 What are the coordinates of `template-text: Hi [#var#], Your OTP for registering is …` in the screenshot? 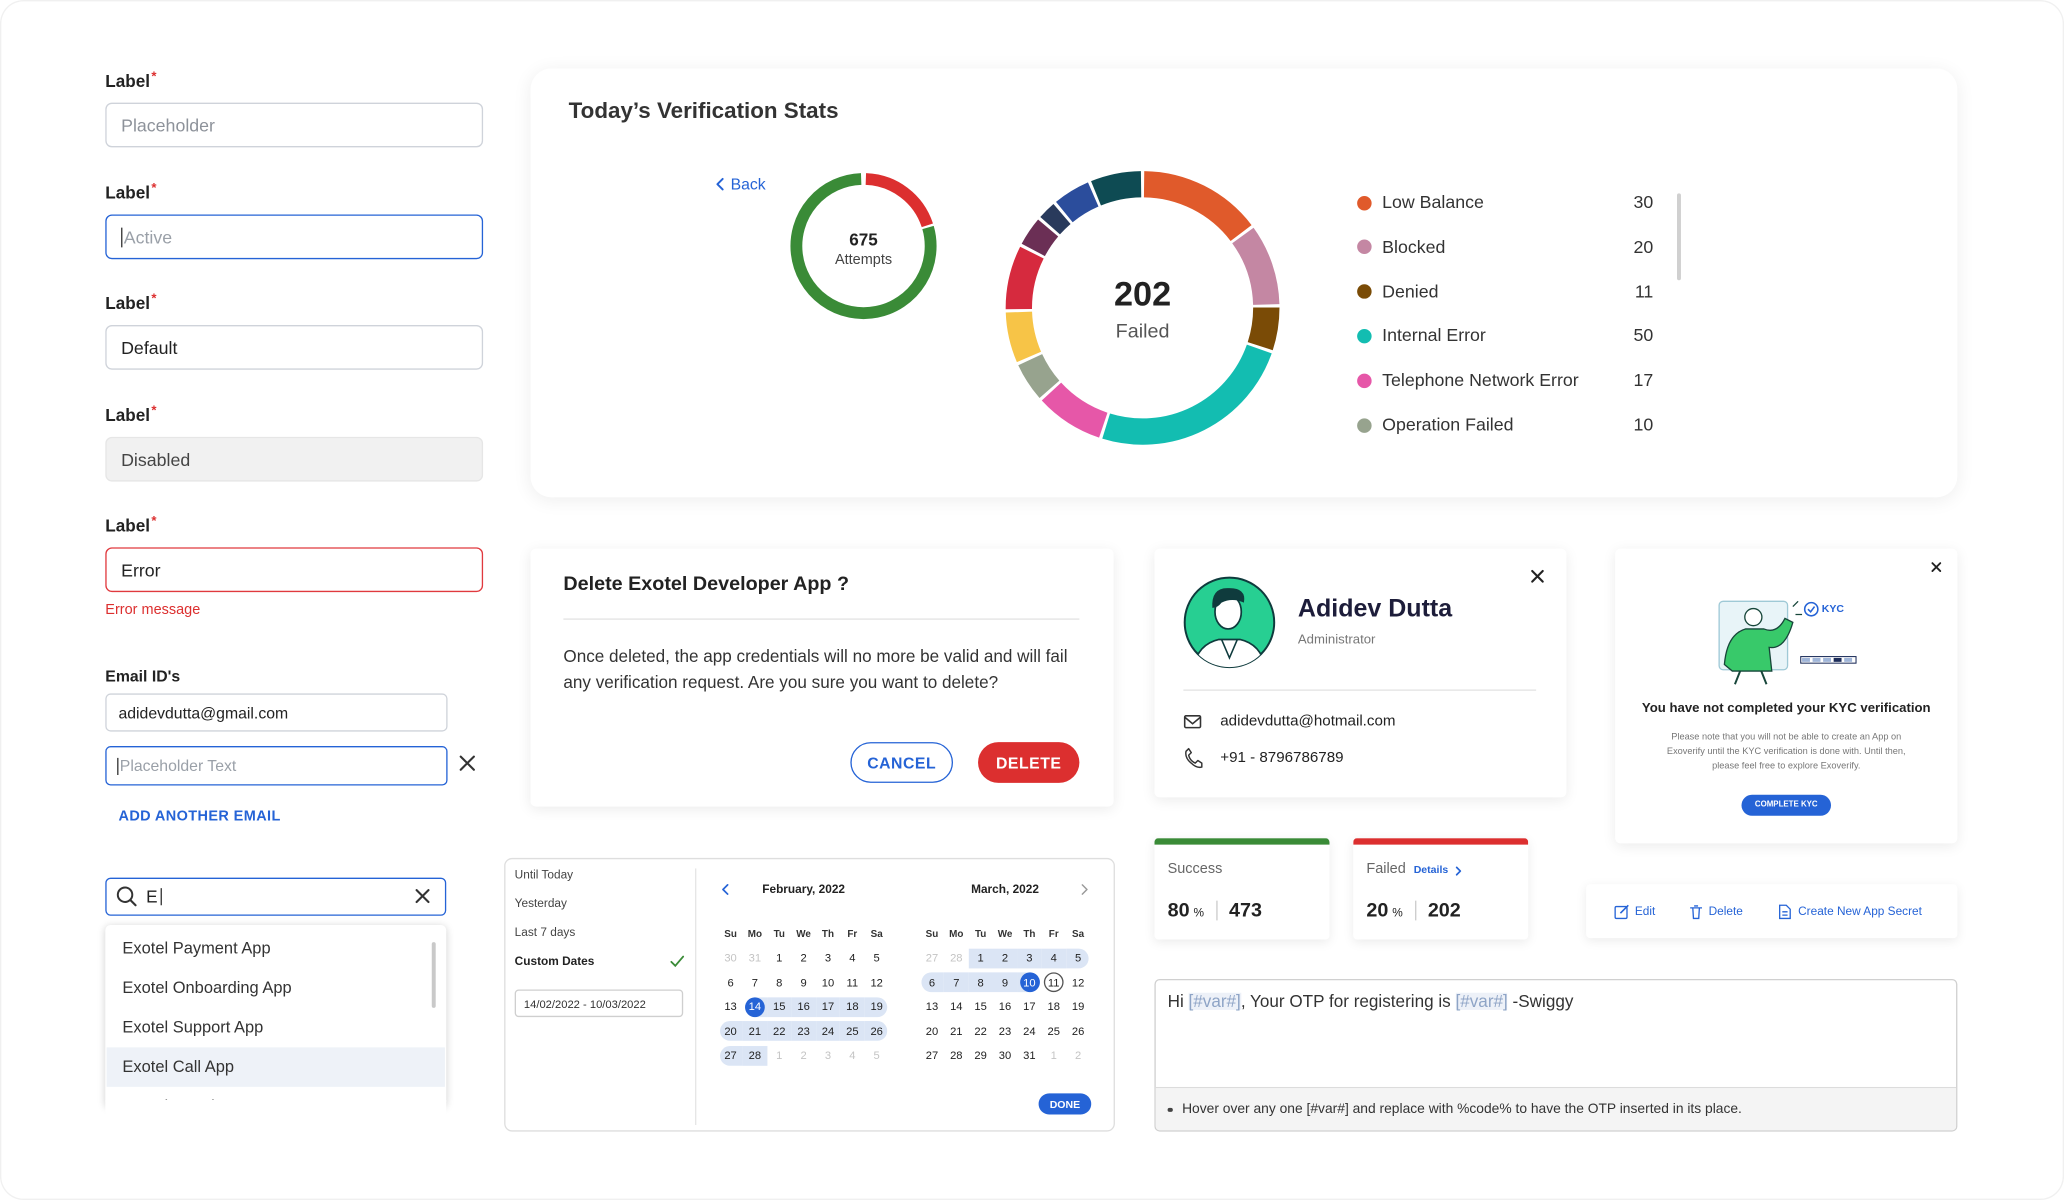 It's located at (1370, 1001).